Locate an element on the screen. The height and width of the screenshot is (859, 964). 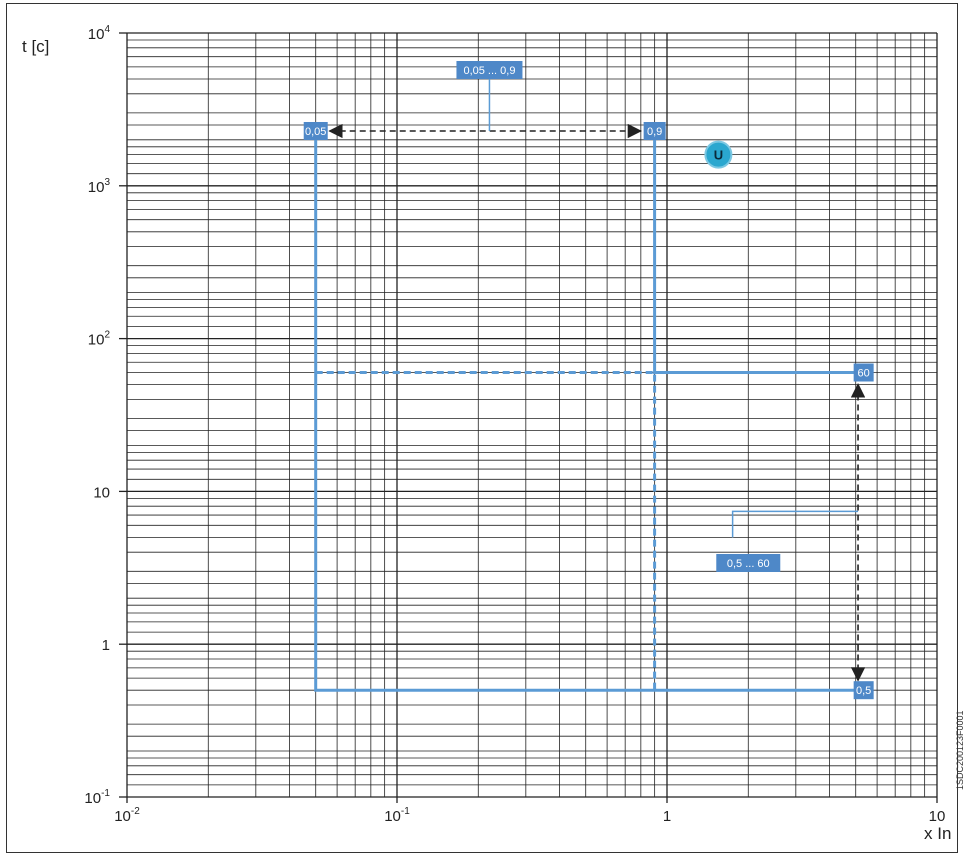
threshold-low-label: 0,05 is located at coordinates (315, 132).